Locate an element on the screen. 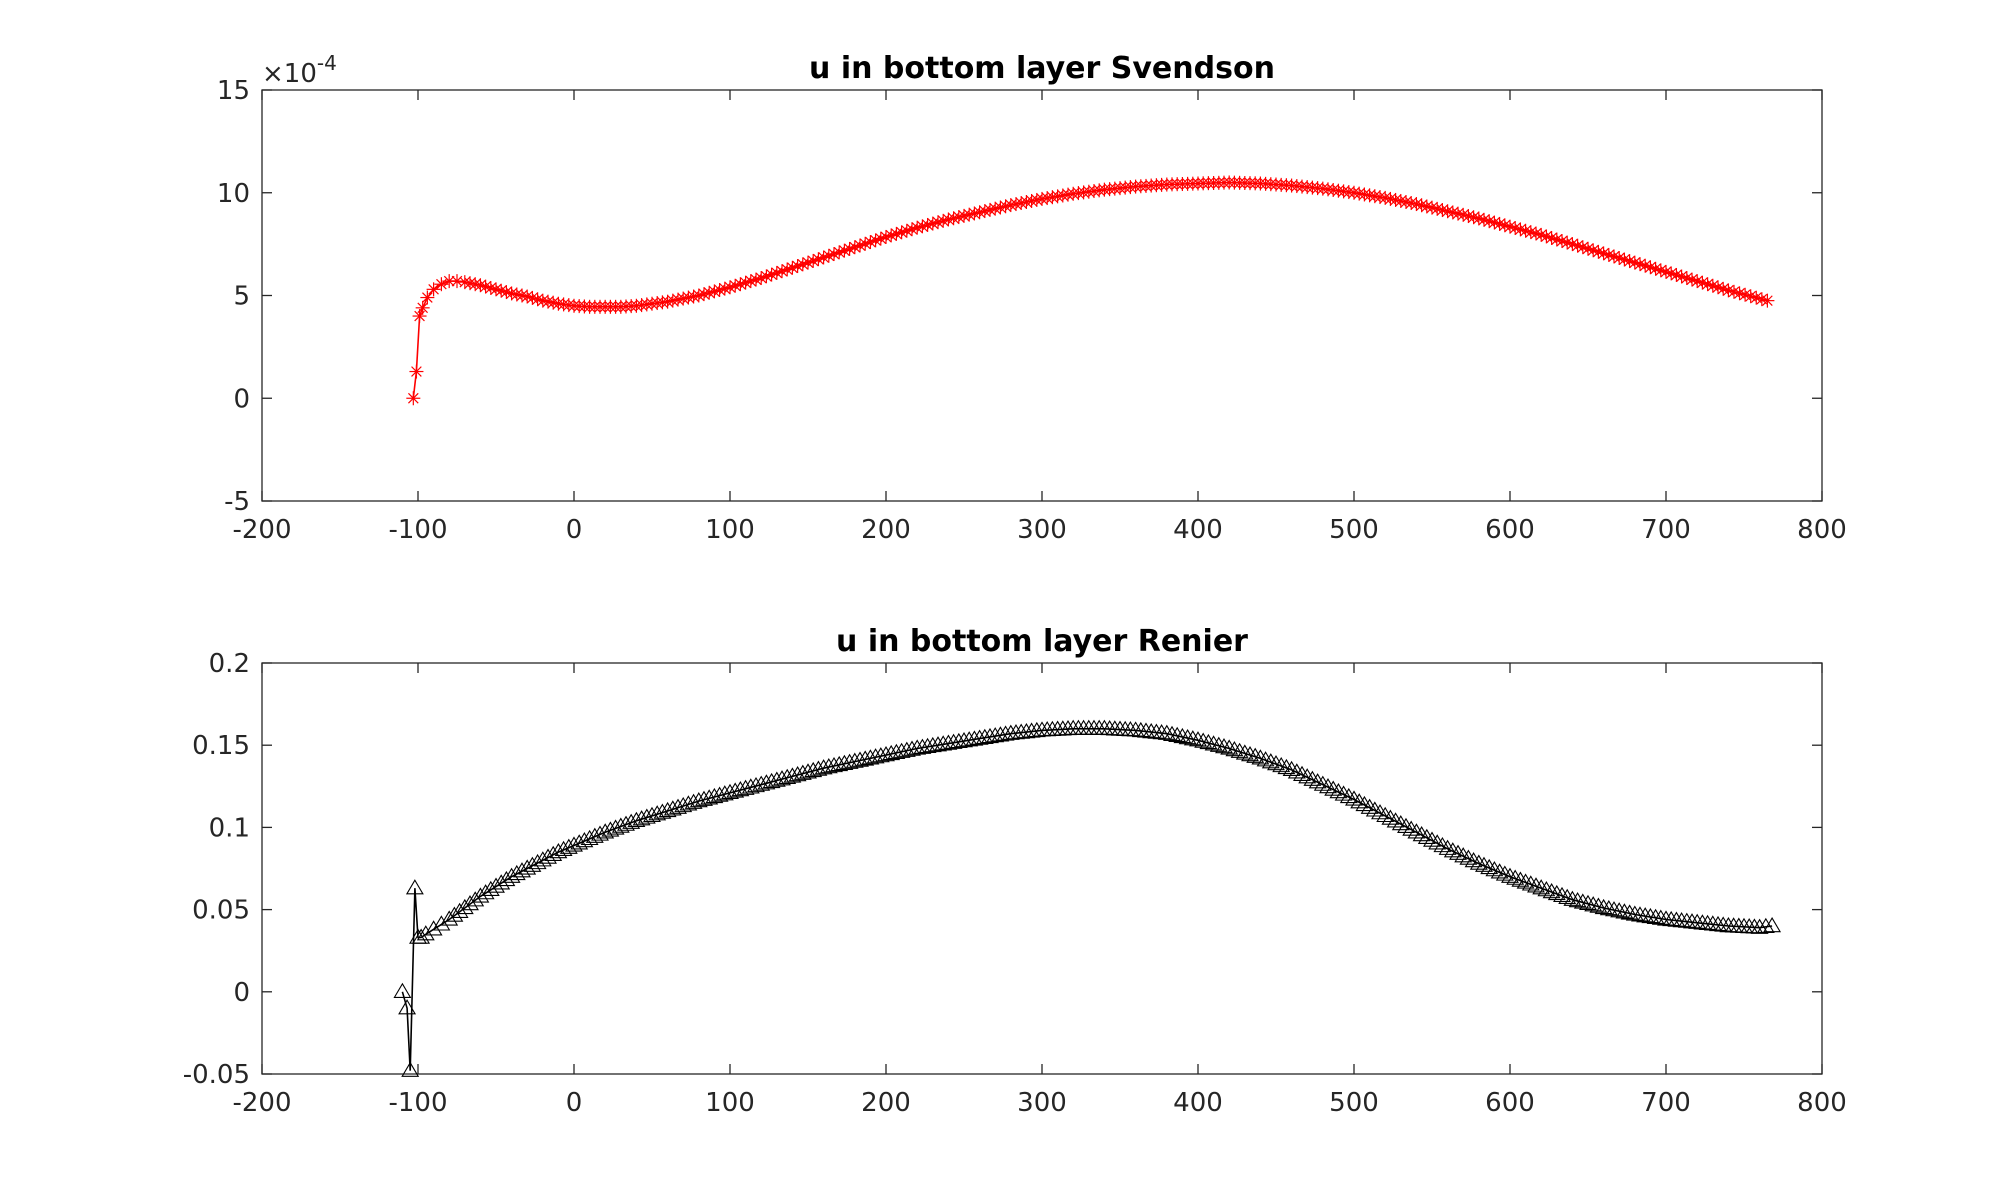 This screenshot has width=2000, height=1200. y-tick-label: 0.2 is located at coordinates (229, 664).